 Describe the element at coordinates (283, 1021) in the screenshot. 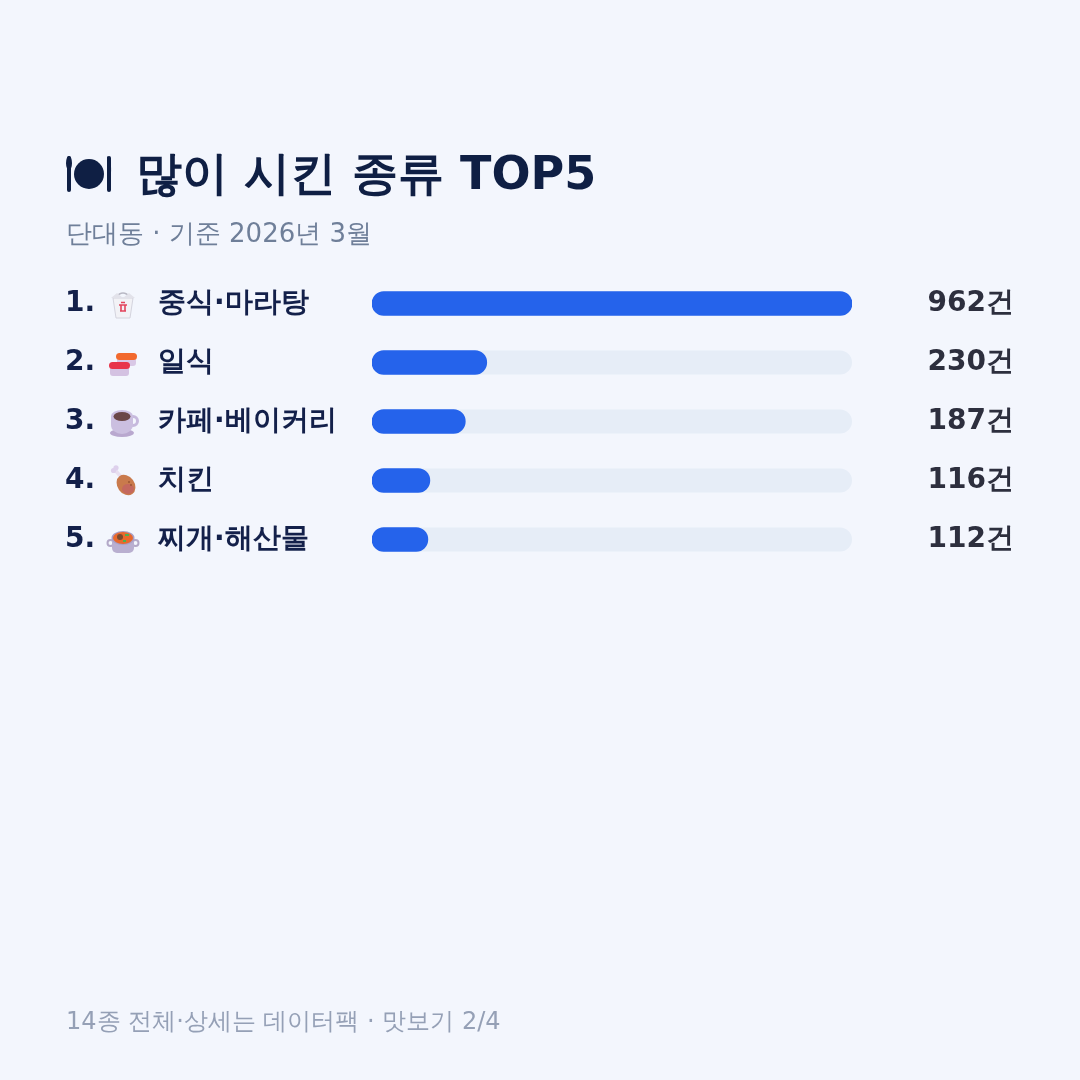

I see `text: 14종 전체·상세는 데이터팩 · 맛보기 2/4` at that location.